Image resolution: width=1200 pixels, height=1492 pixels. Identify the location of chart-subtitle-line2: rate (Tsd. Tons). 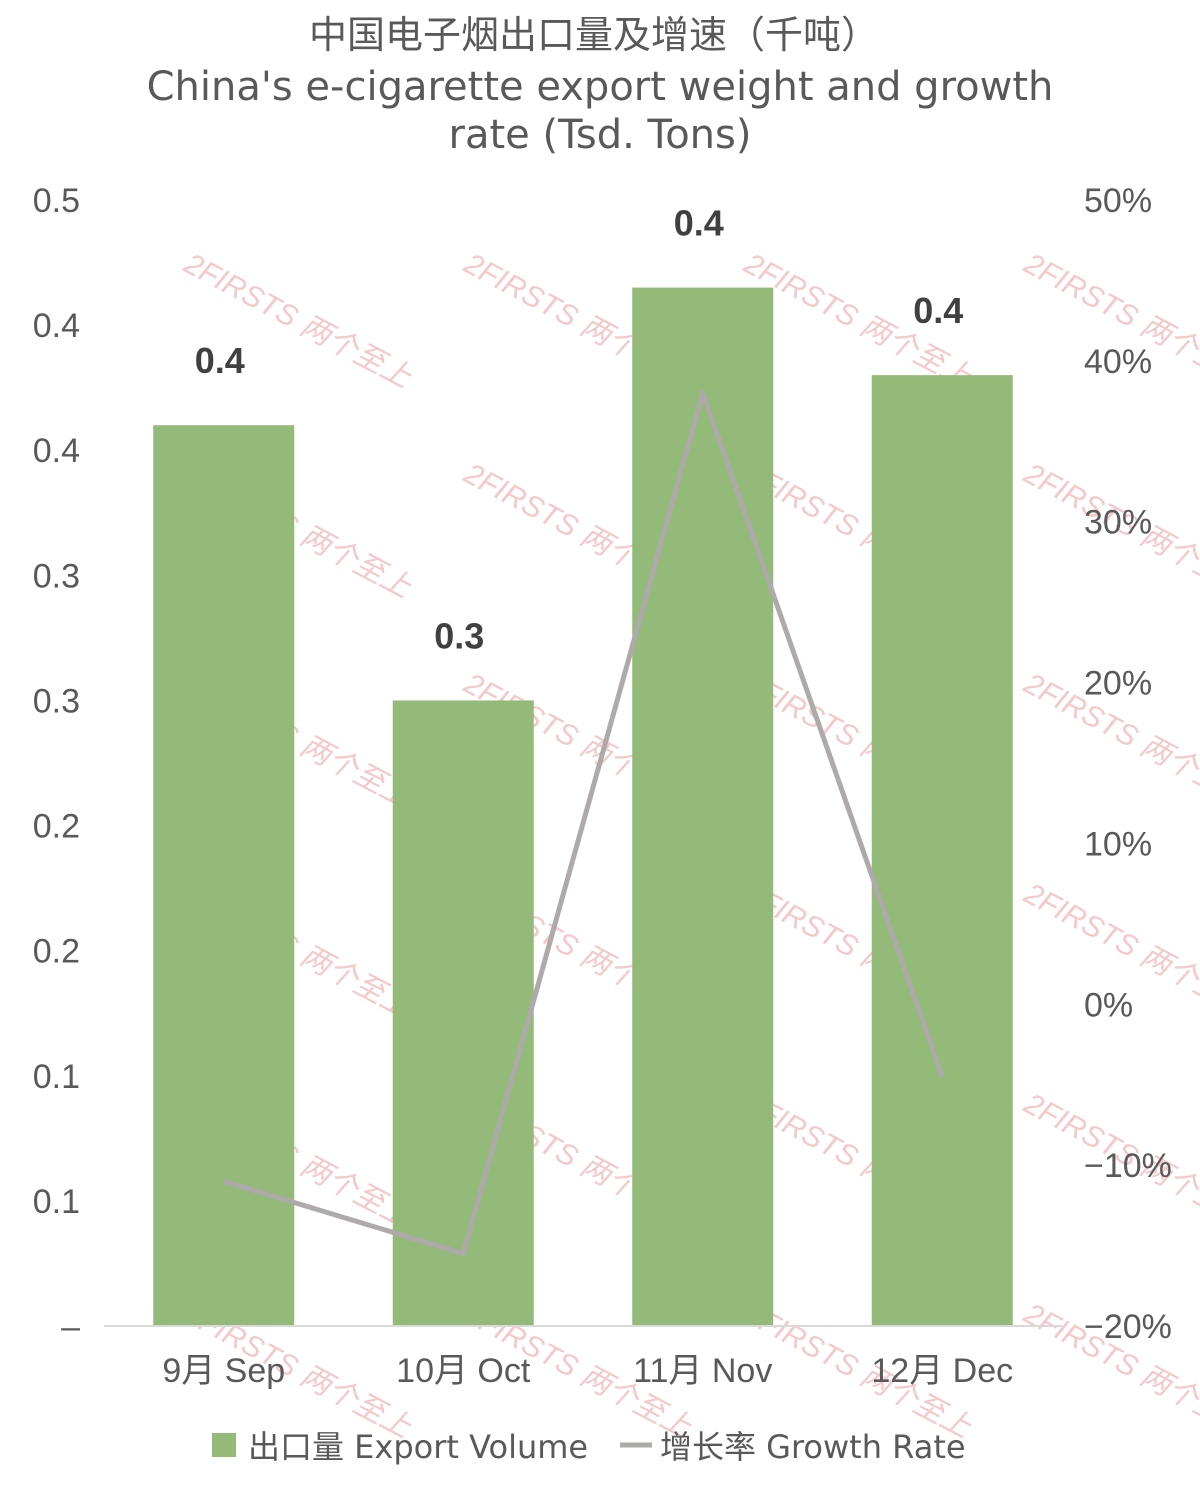
(600, 135).